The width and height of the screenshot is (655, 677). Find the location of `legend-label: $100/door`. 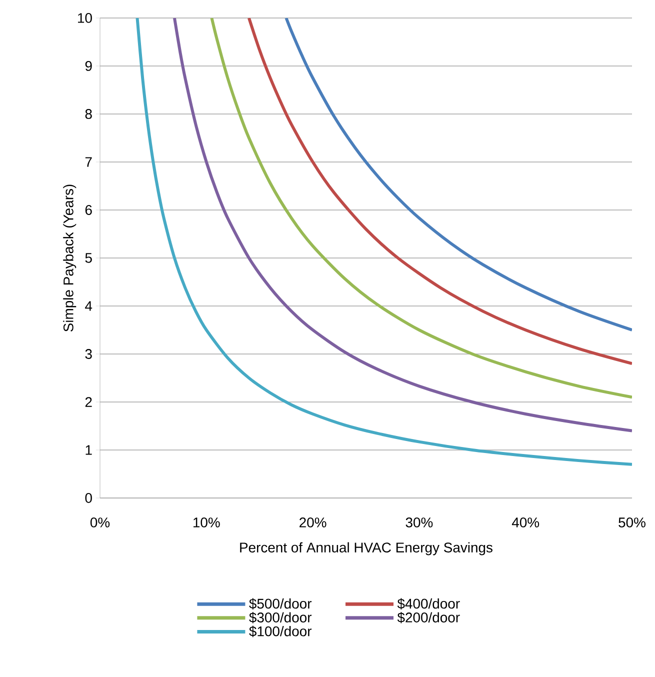

legend-label: $100/door is located at coordinates (280, 632).